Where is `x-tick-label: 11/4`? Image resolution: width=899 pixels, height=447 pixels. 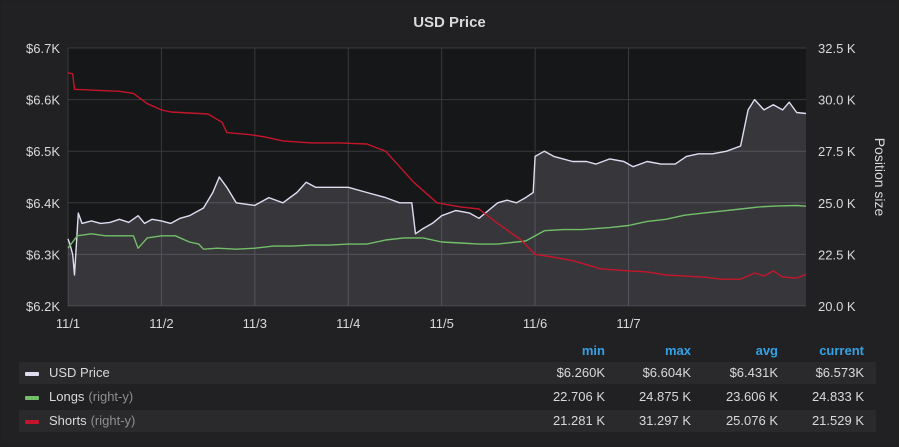
x-tick-label: 11/4 is located at coordinates (348, 323).